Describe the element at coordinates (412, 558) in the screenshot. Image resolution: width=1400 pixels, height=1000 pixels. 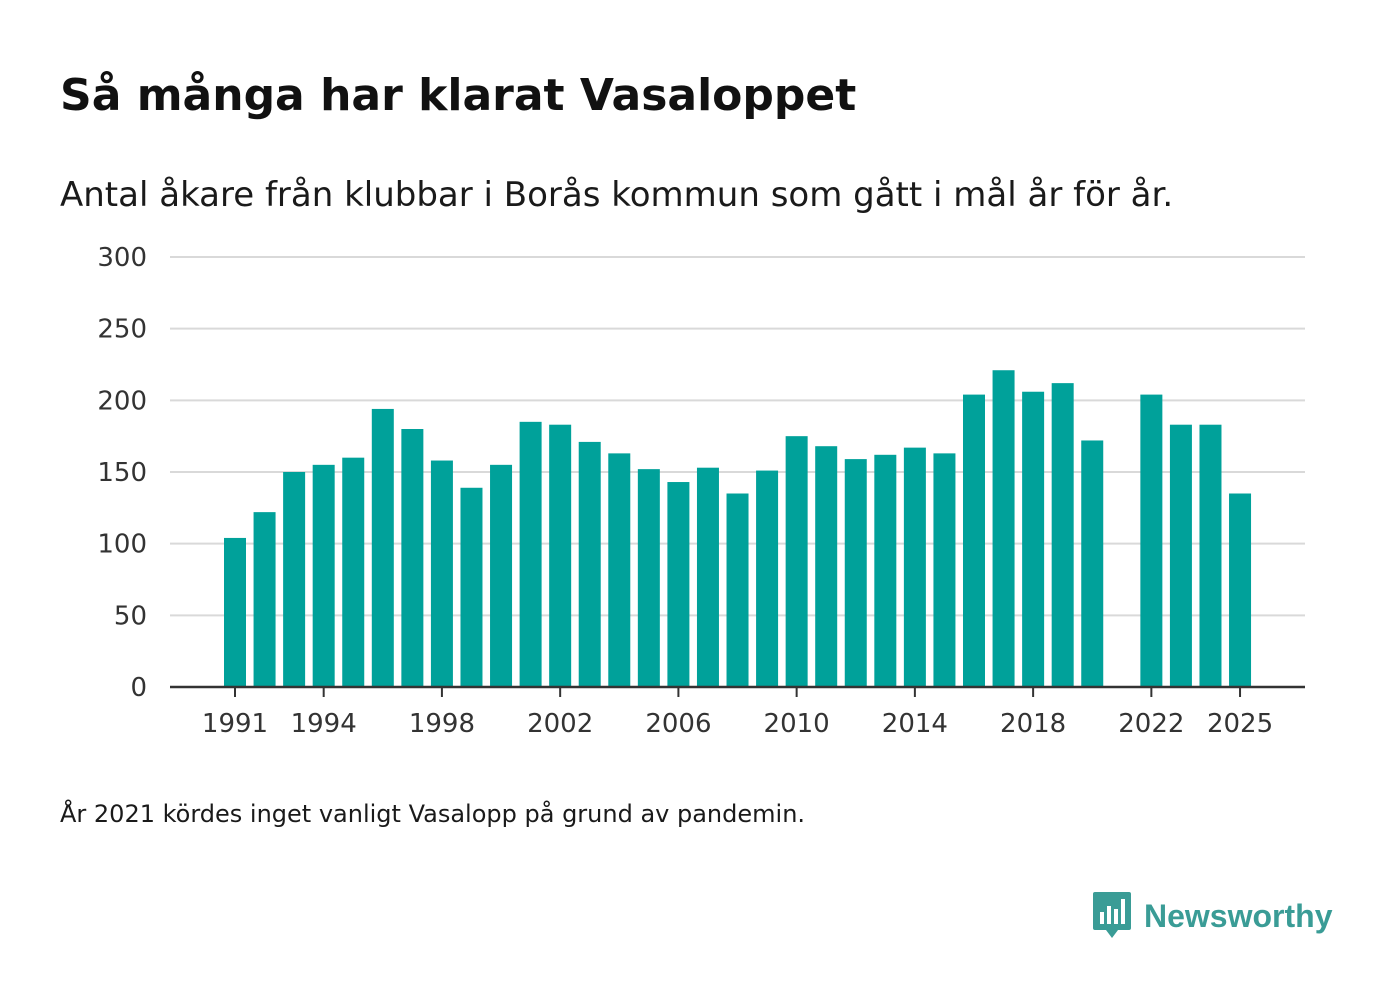
I see `bar-1997` at that location.